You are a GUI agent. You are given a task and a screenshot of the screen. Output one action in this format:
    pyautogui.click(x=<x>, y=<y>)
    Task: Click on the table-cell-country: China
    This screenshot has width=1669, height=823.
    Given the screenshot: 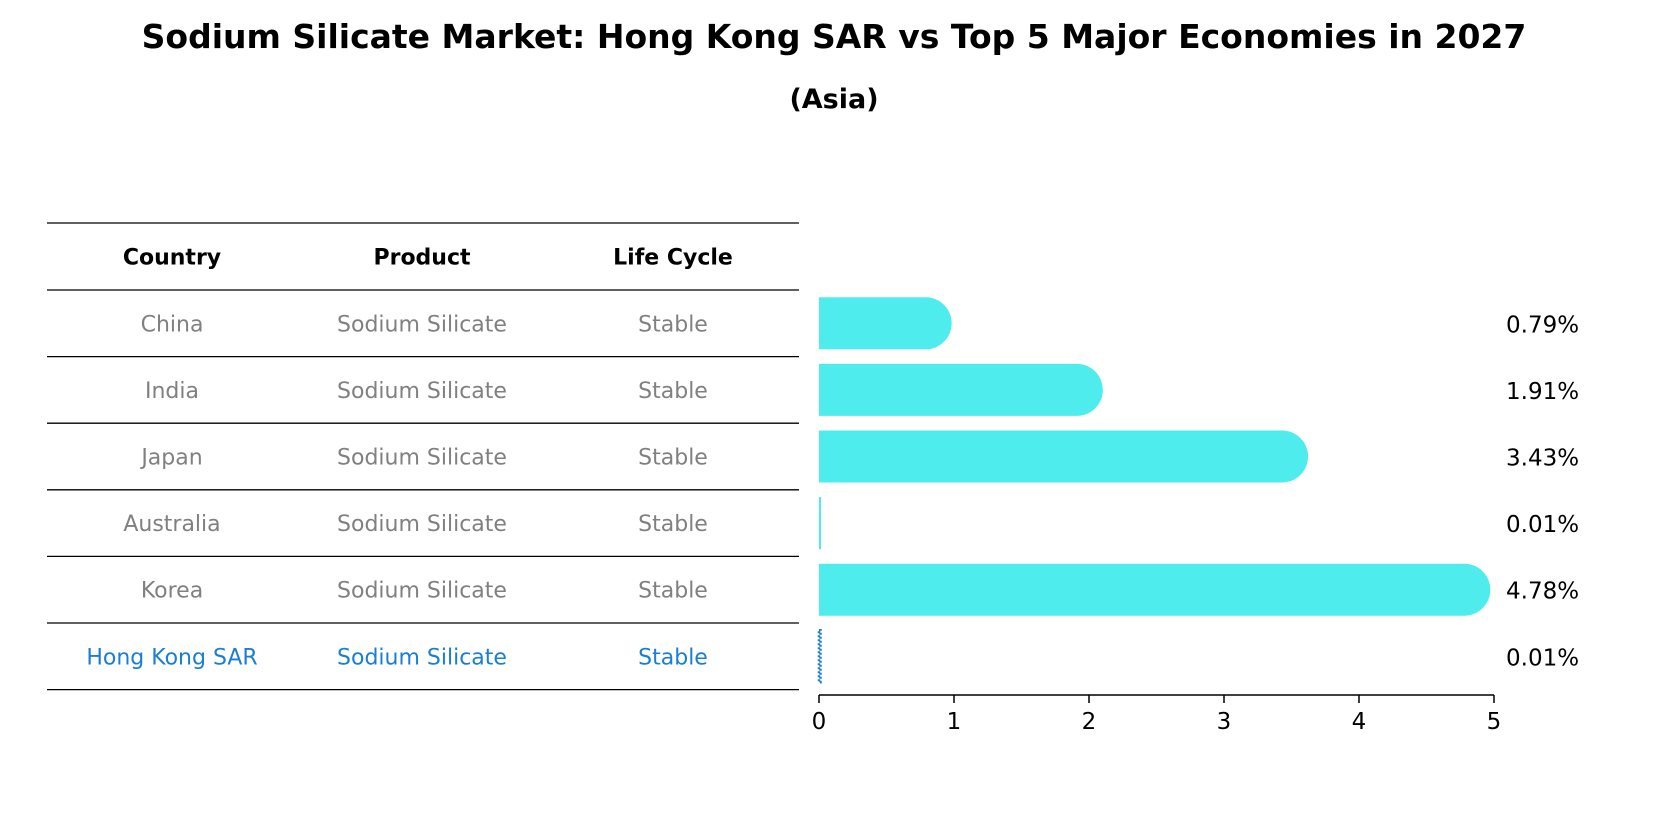 What is the action you would take?
    pyautogui.click(x=172, y=324)
    